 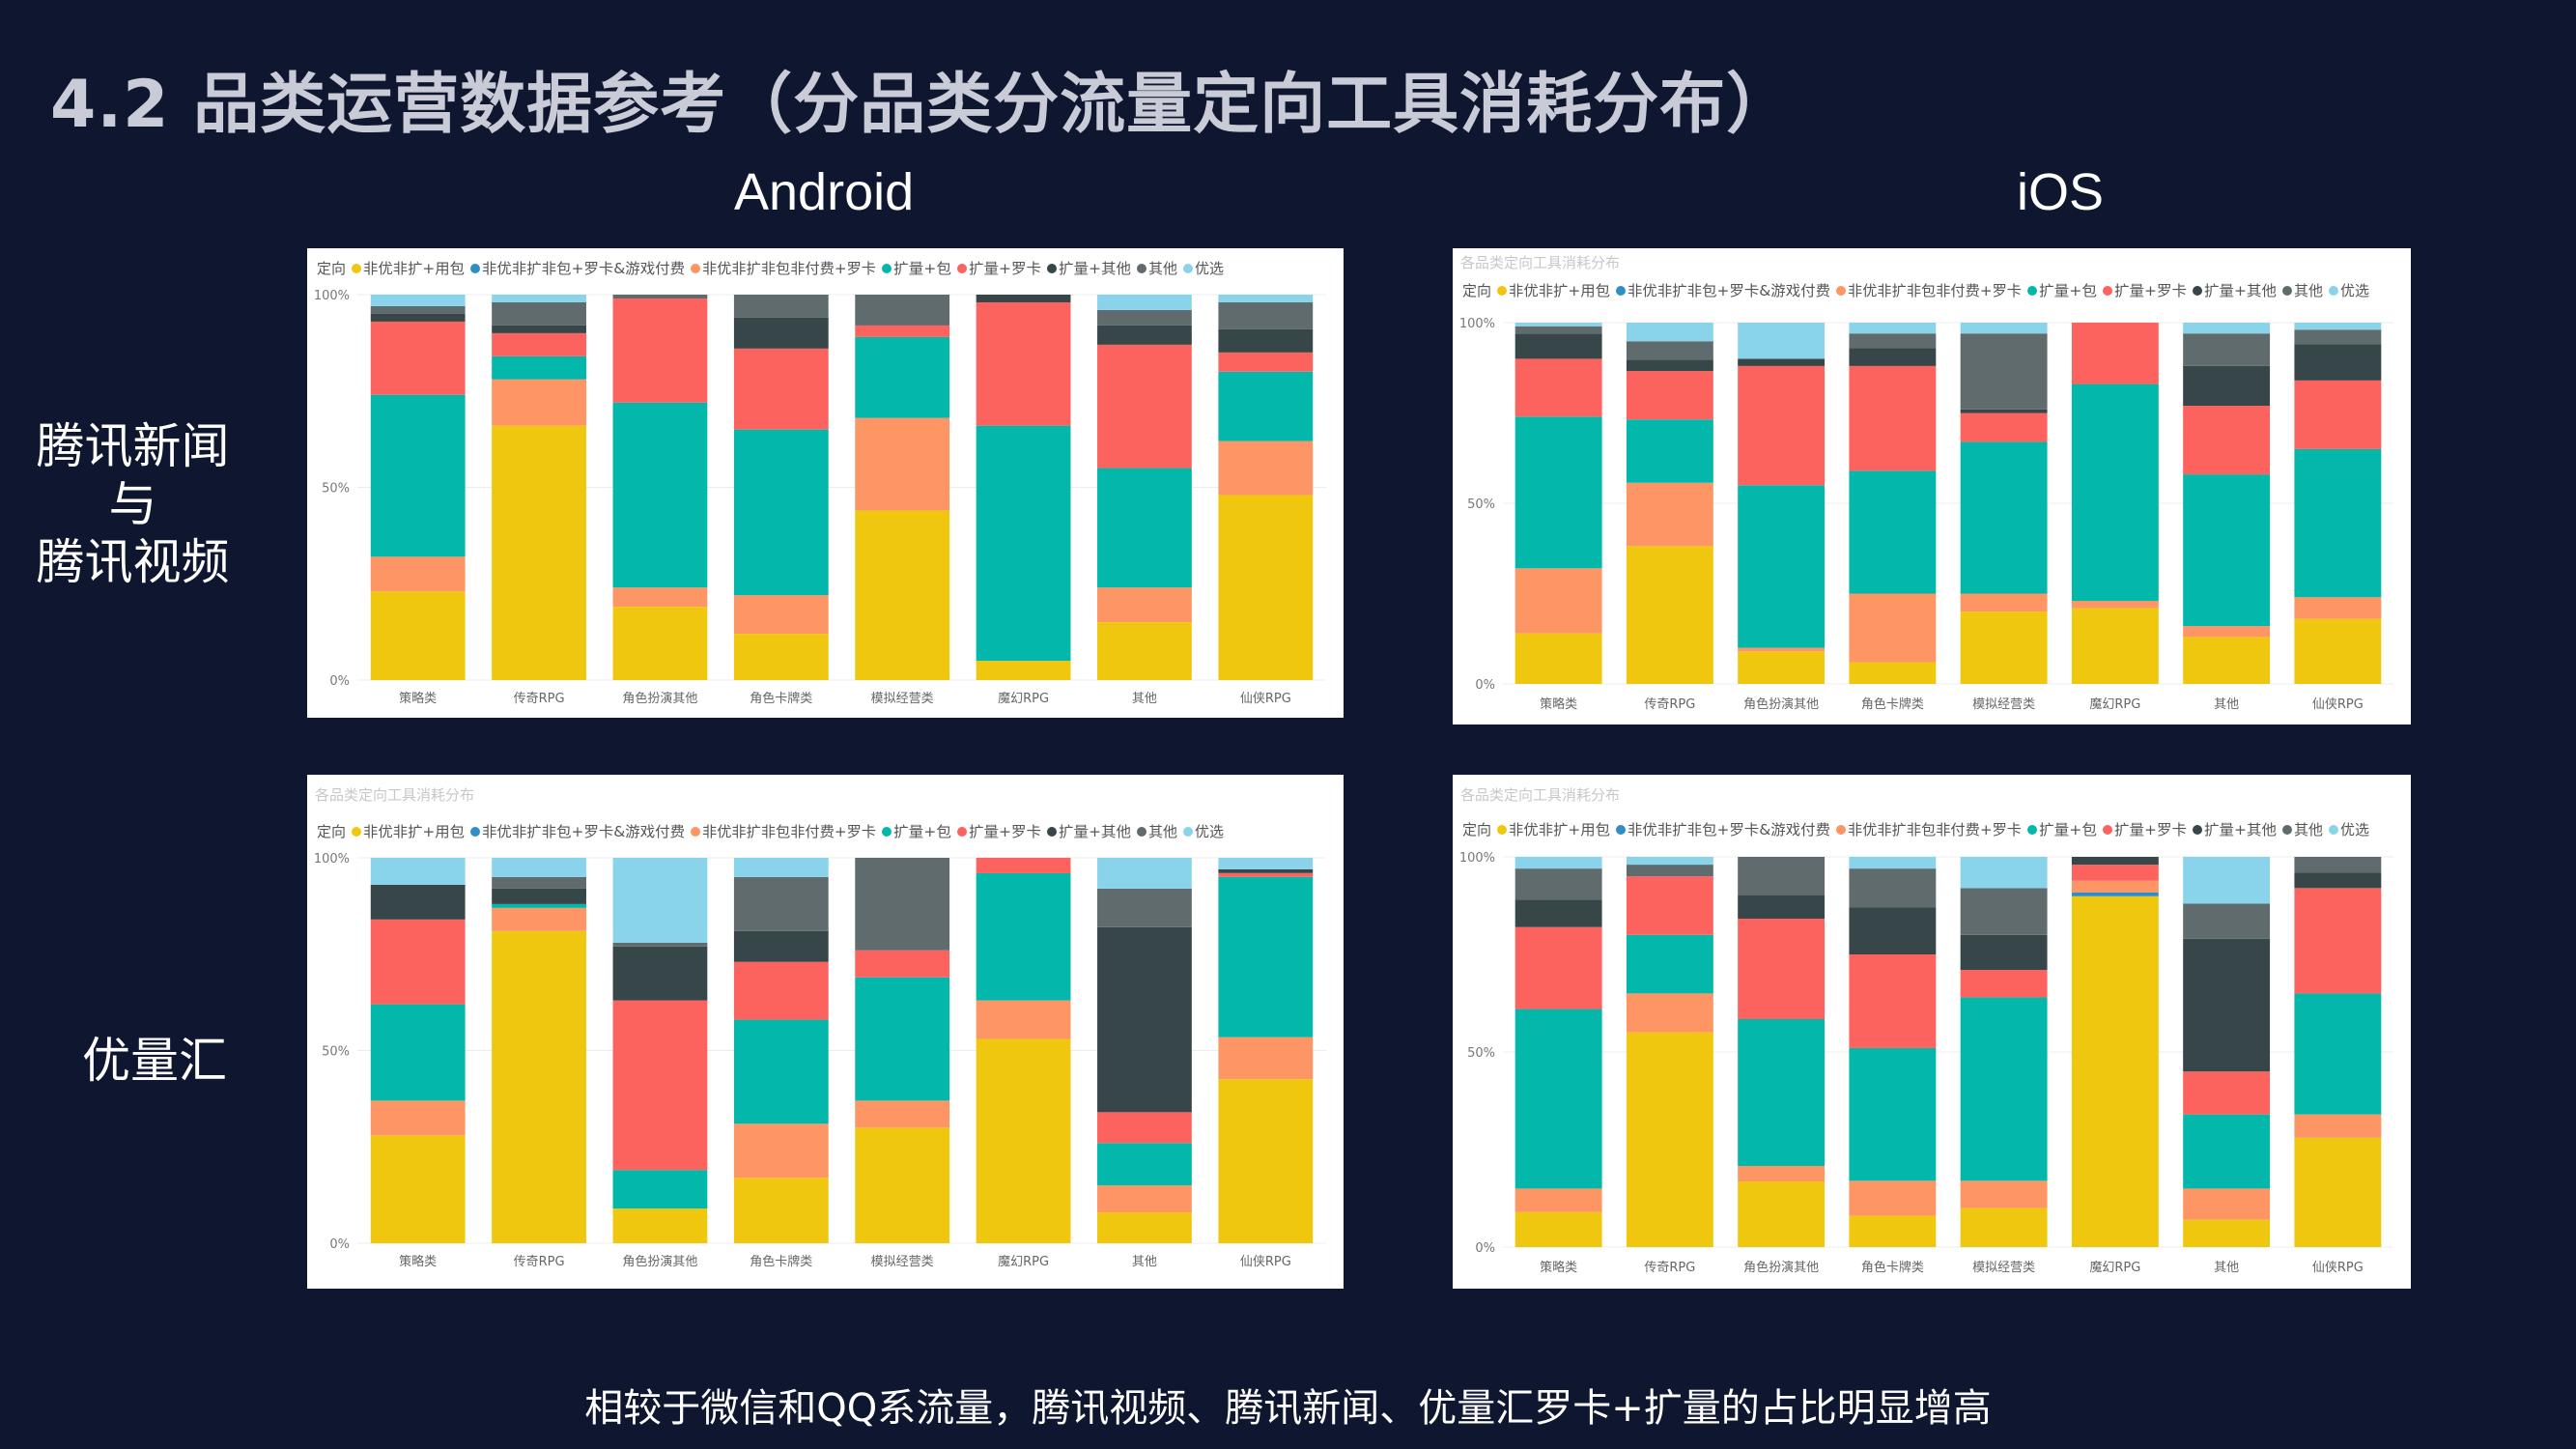 What do you see at coordinates (418, 1261) in the screenshot?
I see `x-tick-label: 策略类` at bounding box center [418, 1261].